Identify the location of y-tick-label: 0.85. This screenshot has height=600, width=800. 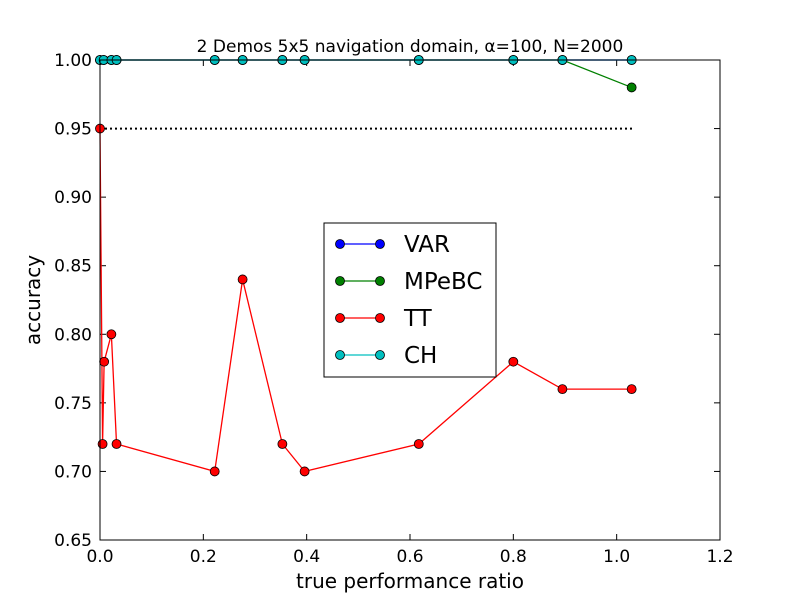
(73, 267).